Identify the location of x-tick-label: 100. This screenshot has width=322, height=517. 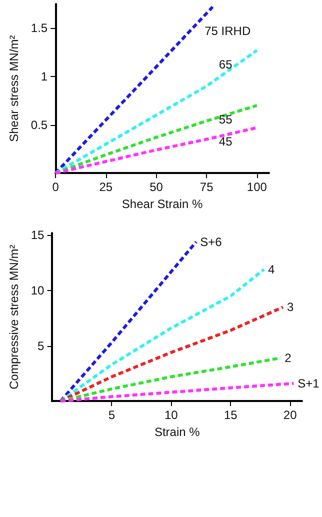
(257, 187).